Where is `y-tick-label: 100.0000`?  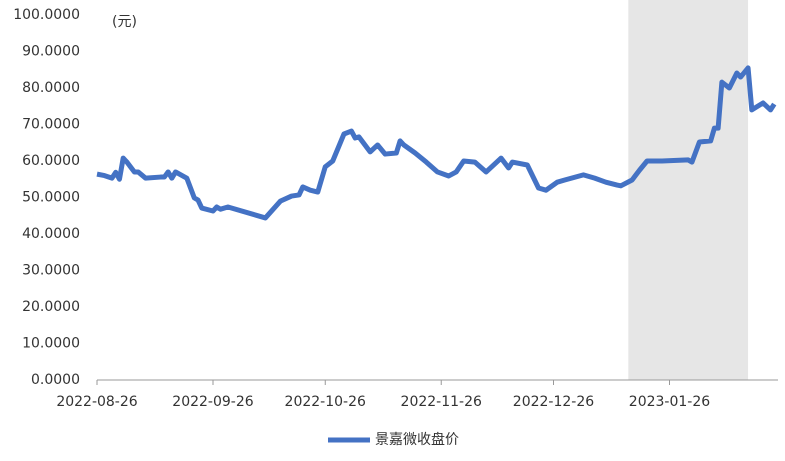 y-tick-label: 100.0000 is located at coordinates (46, 15).